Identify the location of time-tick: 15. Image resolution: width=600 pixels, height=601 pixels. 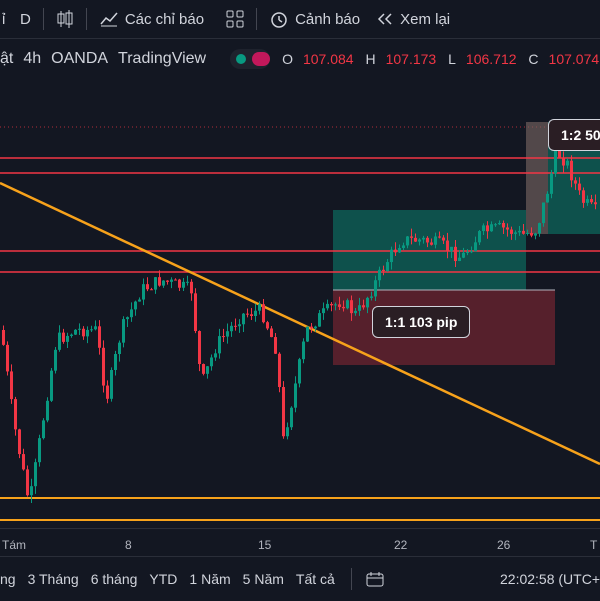
(265, 545).